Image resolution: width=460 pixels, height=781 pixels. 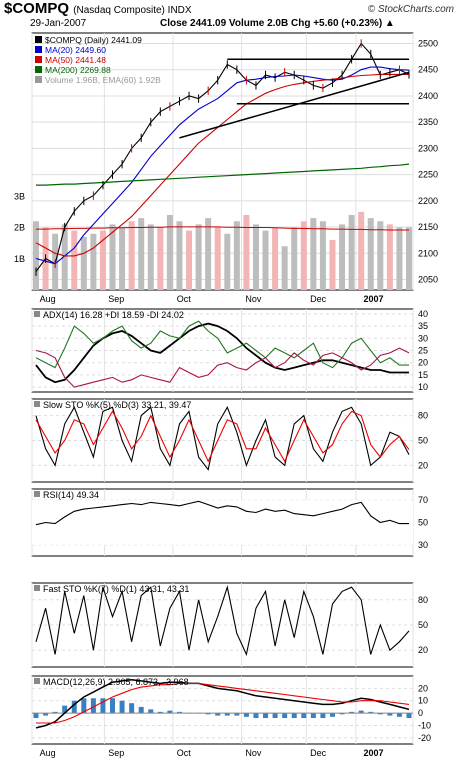 What do you see at coordinates (117, 405) in the screenshot?
I see `panel-label: Slow STO %K(5) %D(3) 33.21, 39.47` at bounding box center [117, 405].